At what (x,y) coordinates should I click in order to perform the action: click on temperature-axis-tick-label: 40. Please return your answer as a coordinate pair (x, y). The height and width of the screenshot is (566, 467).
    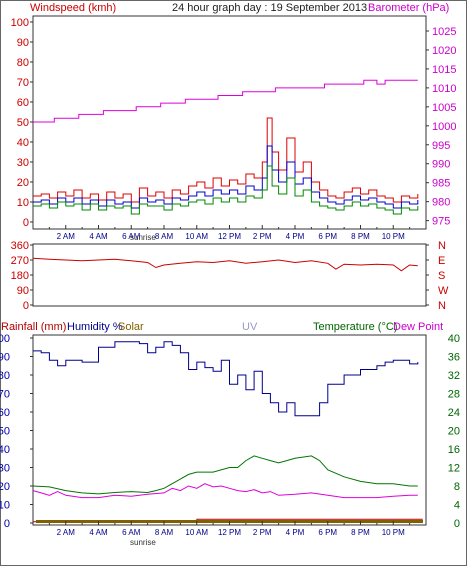
    Looking at the image, I should click on (454, 339).